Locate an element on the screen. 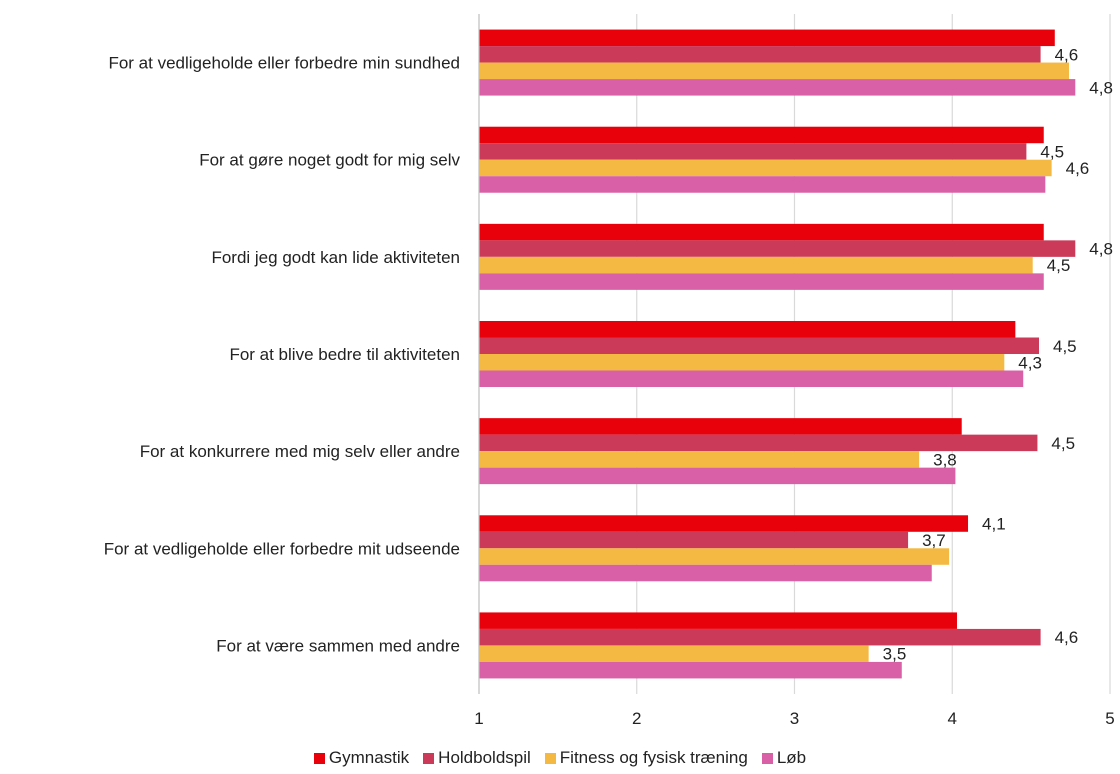  data-label: 4,1 is located at coordinates (994, 524).